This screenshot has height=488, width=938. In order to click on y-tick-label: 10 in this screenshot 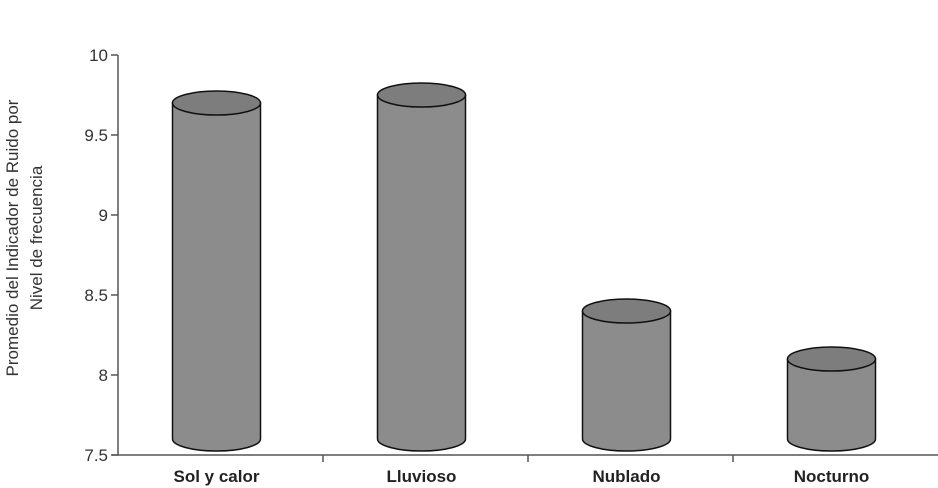, I will do `click(98, 55)`.